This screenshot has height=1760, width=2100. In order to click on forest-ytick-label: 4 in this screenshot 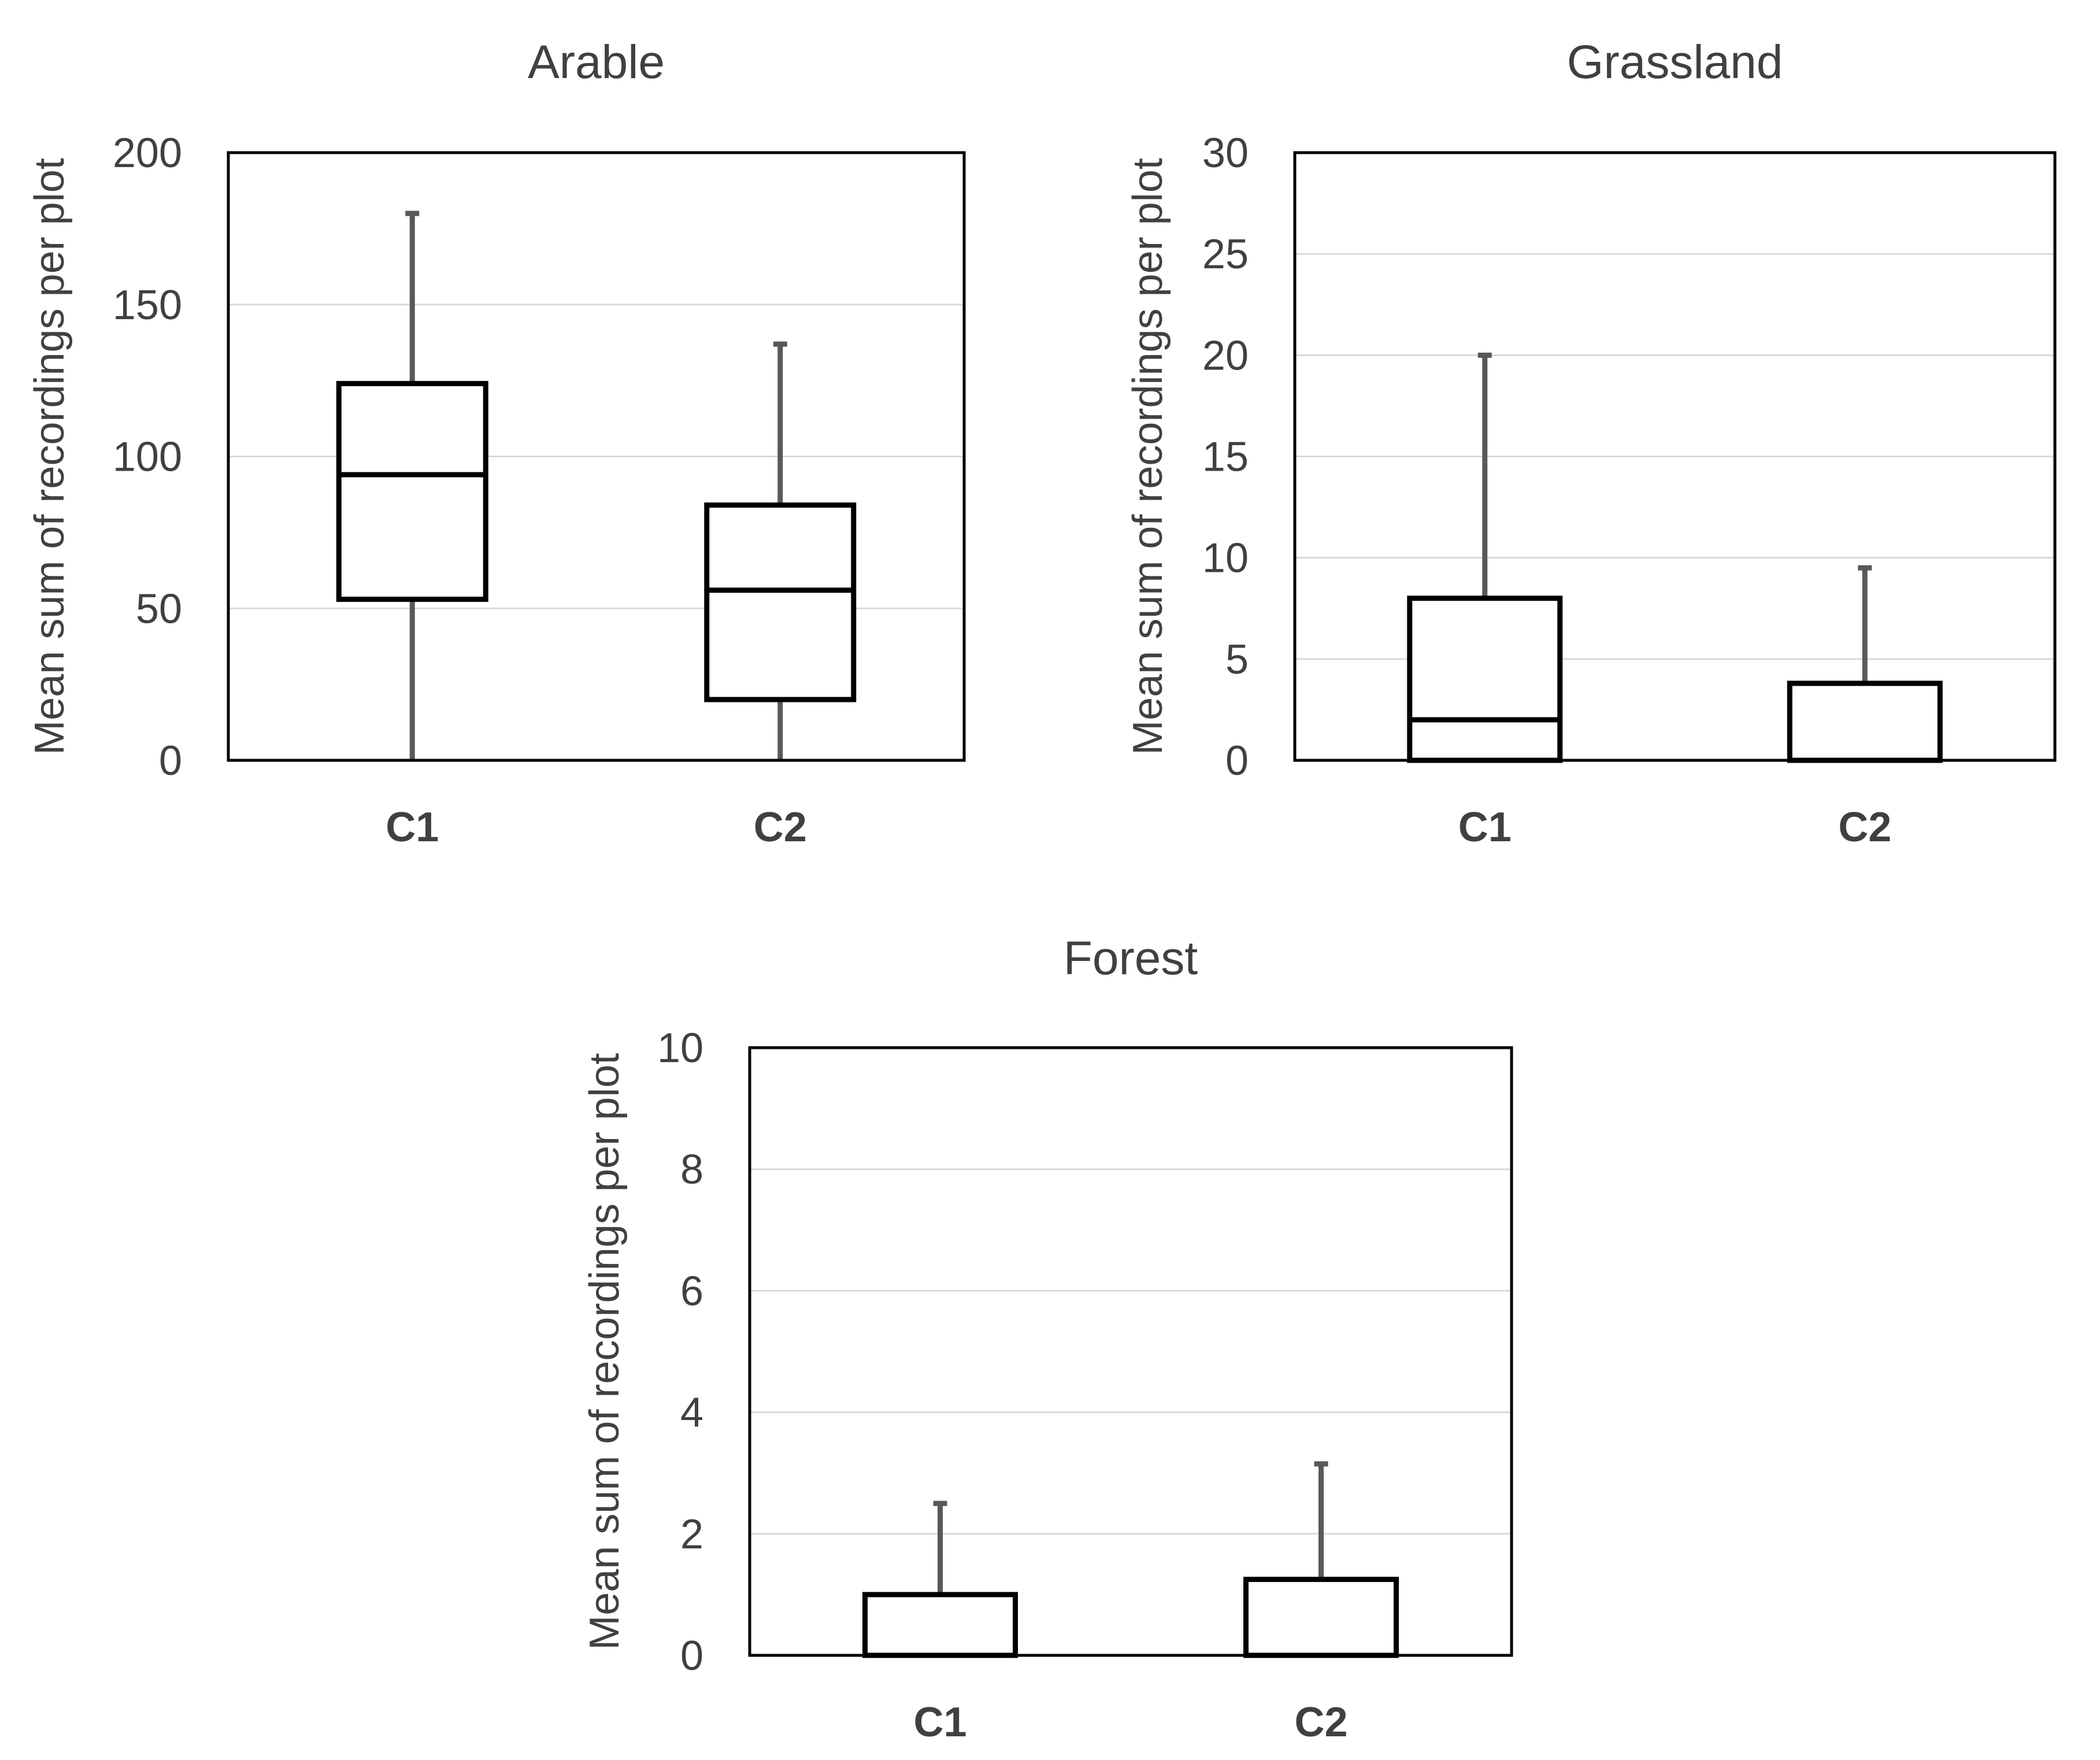, I will do `click(692, 1413)`.